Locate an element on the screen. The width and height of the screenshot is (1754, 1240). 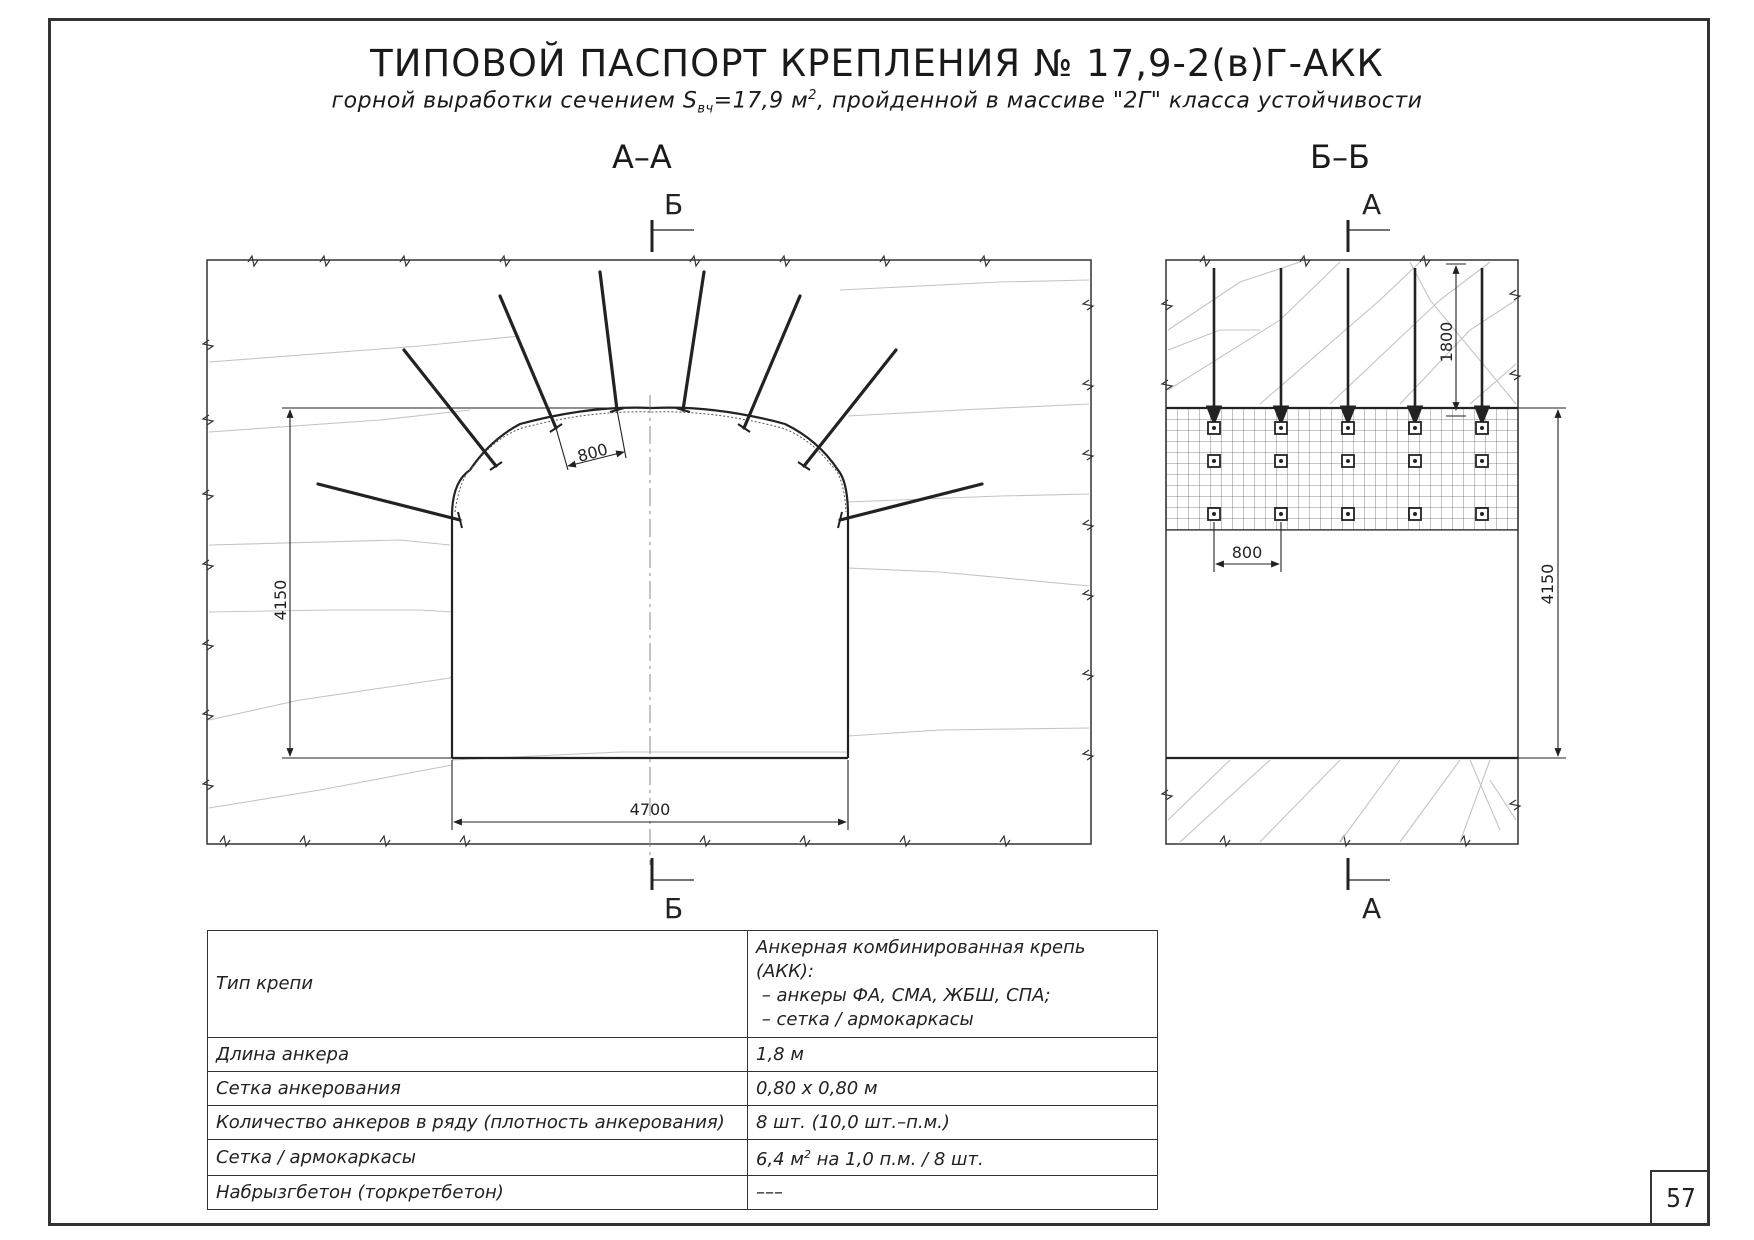
table-row: Сетка анкерования 0,80 х 0,80 м is located at coordinates (682, 1088).